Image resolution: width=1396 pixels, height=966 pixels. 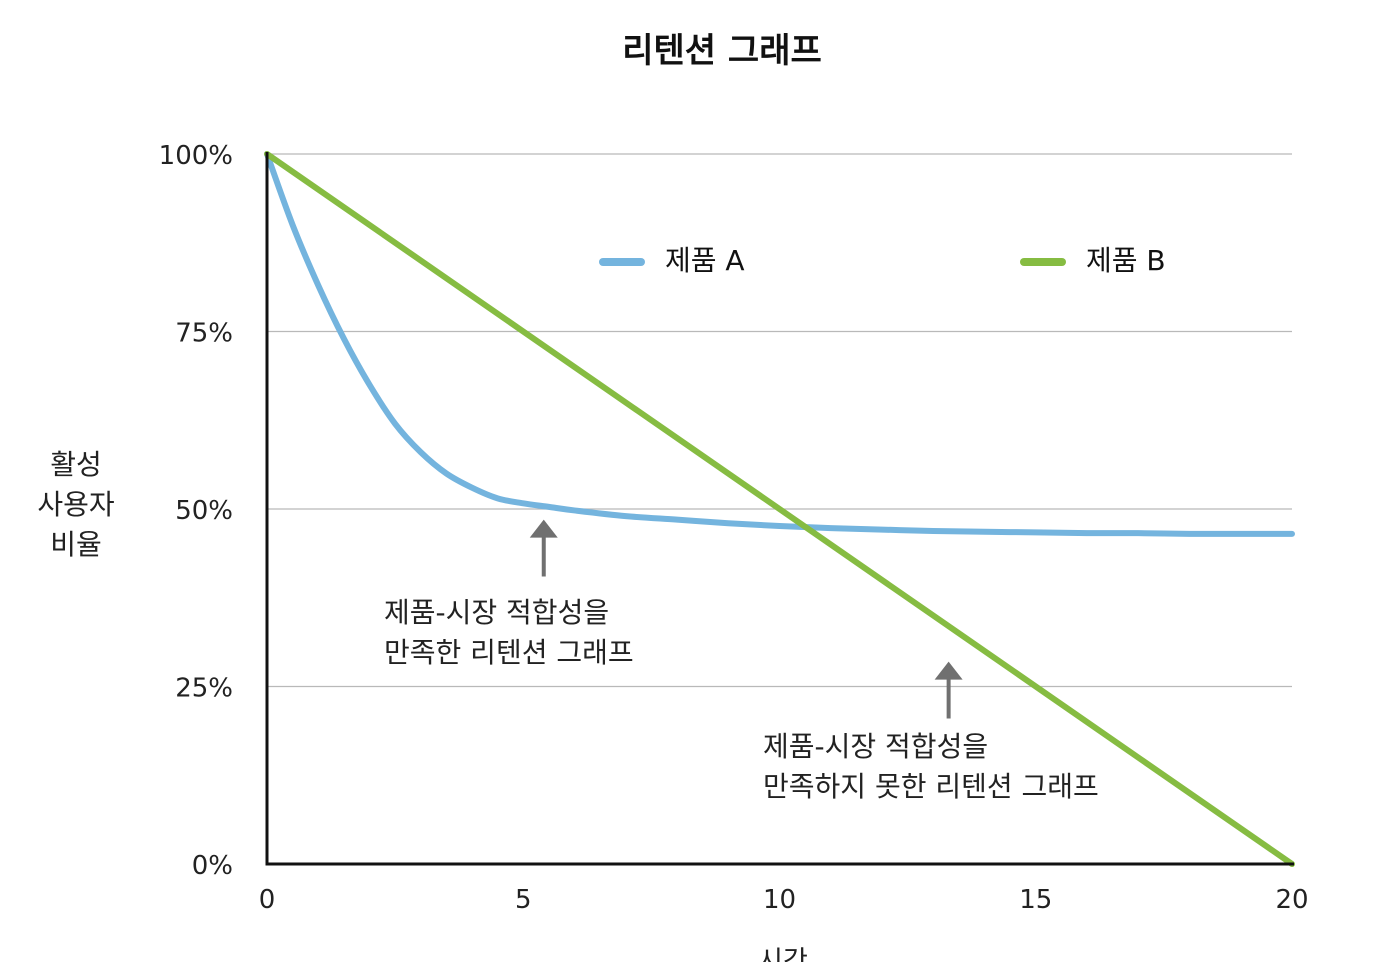 I want to click on legend-label-product-a: 제품 A, so click(x=705, y=260).